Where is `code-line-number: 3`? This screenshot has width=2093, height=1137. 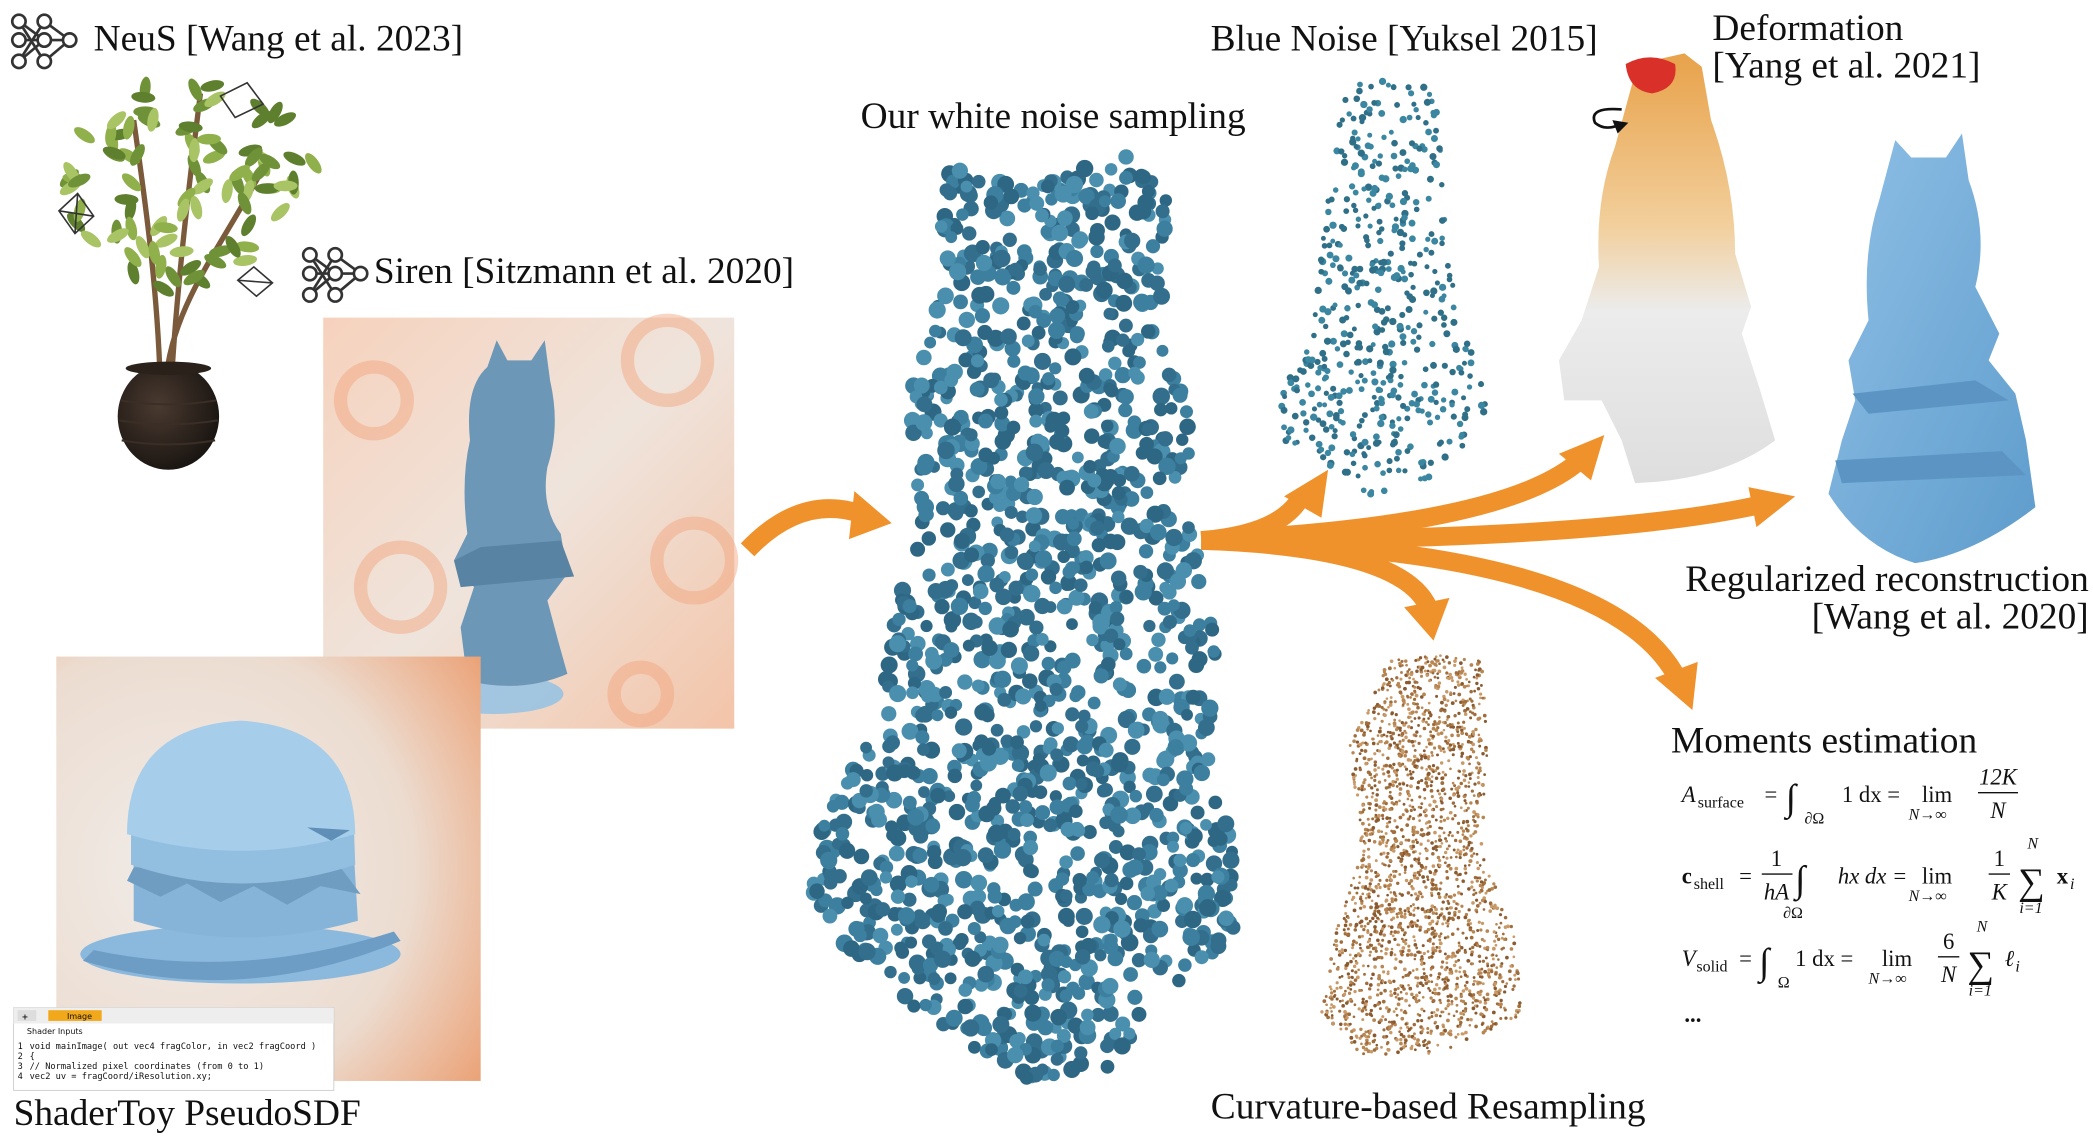 code-line-number: 3 is located at coordinates (20, 1067).